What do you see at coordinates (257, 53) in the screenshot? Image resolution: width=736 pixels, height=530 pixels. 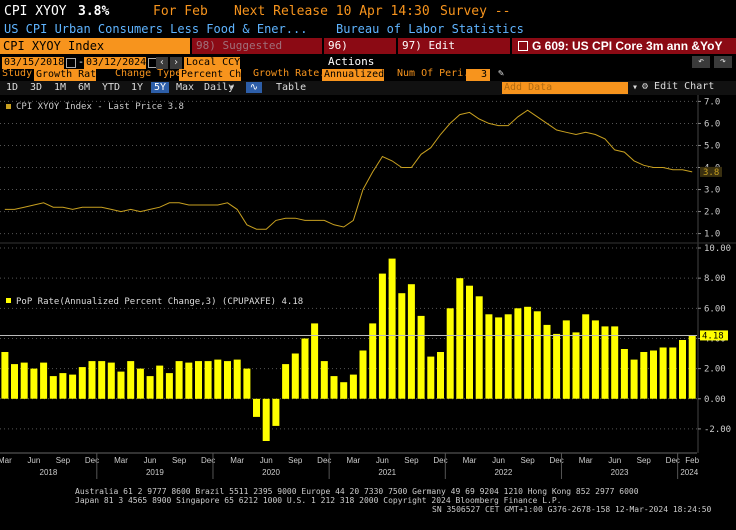 I see `suggested-charts-menu: 98) Suggested Charts` at bounding box center [257, 53].